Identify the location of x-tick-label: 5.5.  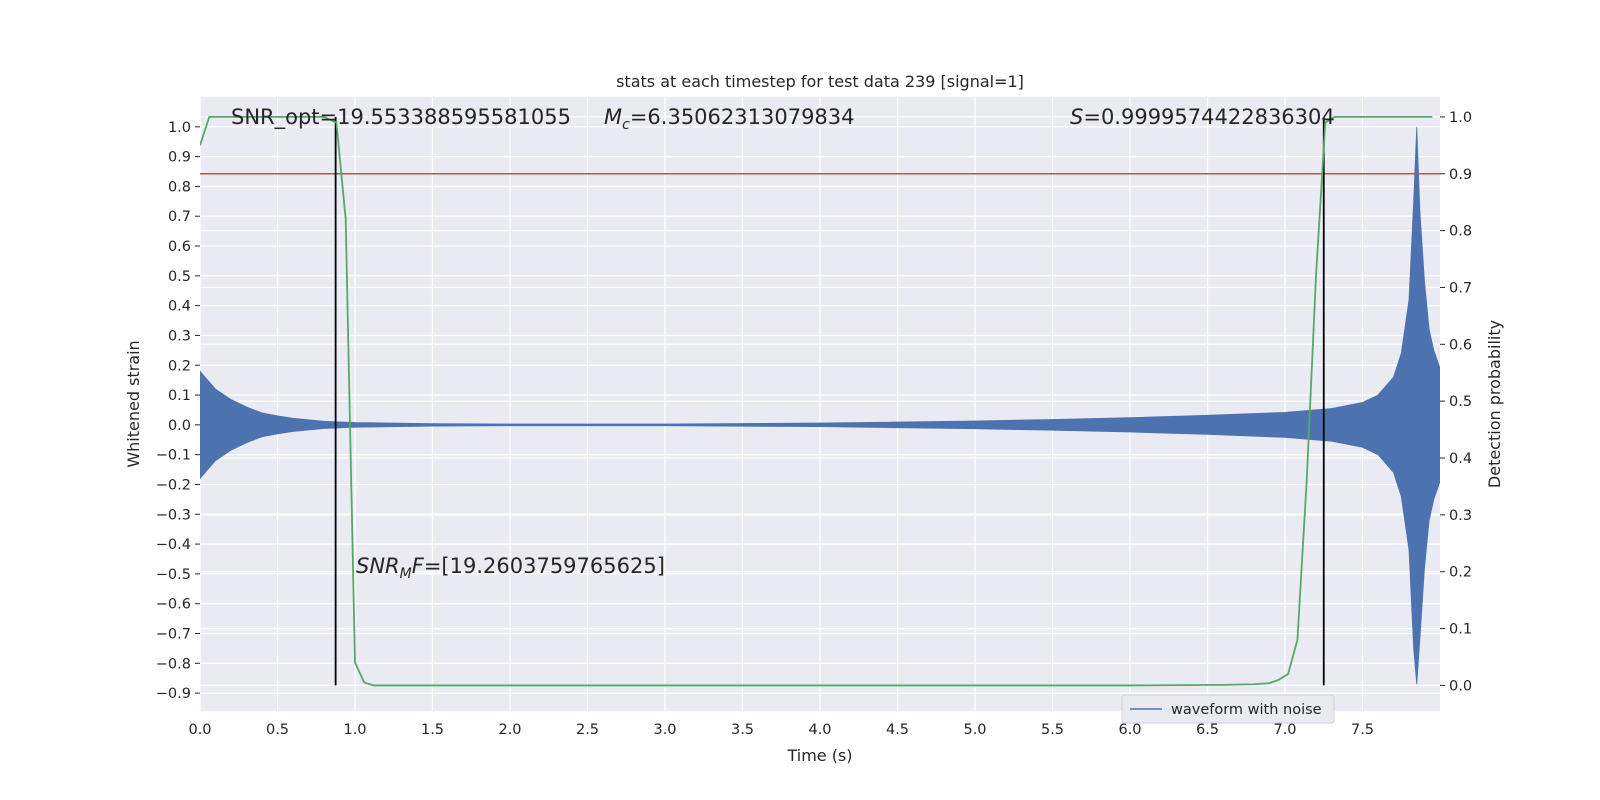
(1052, 730).